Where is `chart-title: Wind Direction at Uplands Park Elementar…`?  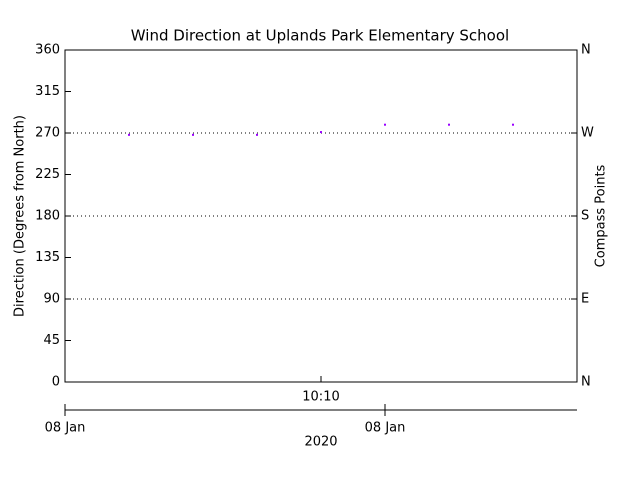
chart-title: Wind Direction at Uplands Park Elementar… is located at coordinates (320, 36).